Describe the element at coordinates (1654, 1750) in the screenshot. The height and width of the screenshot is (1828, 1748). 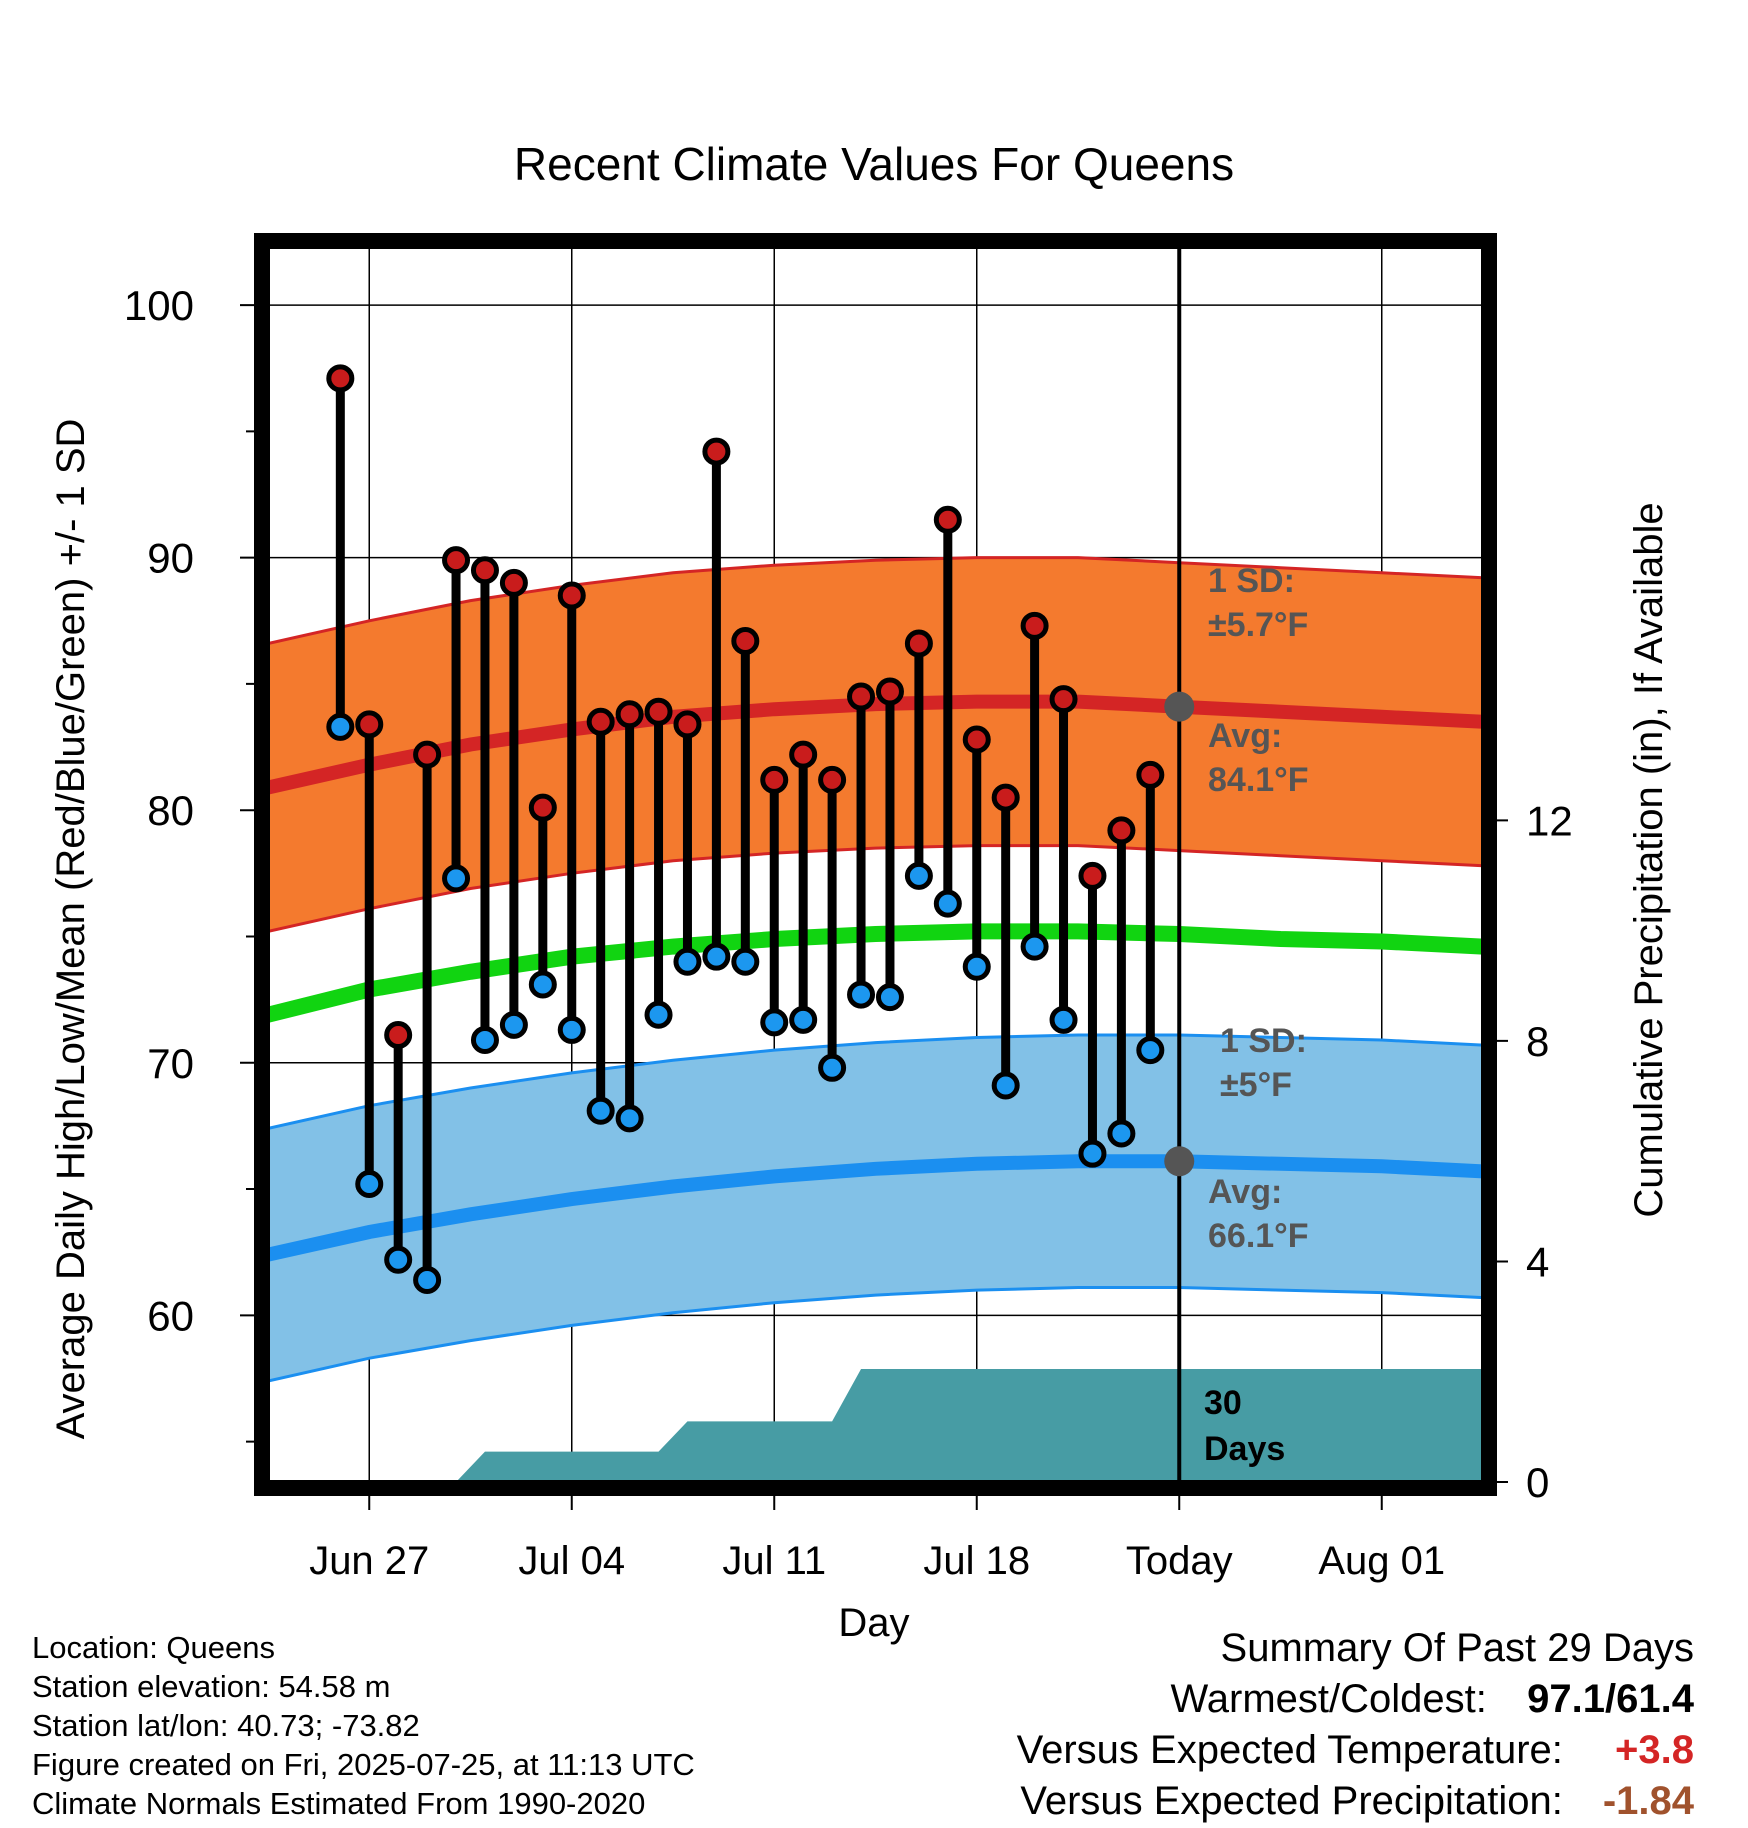
I see `temp-value: +3.8` at that location.